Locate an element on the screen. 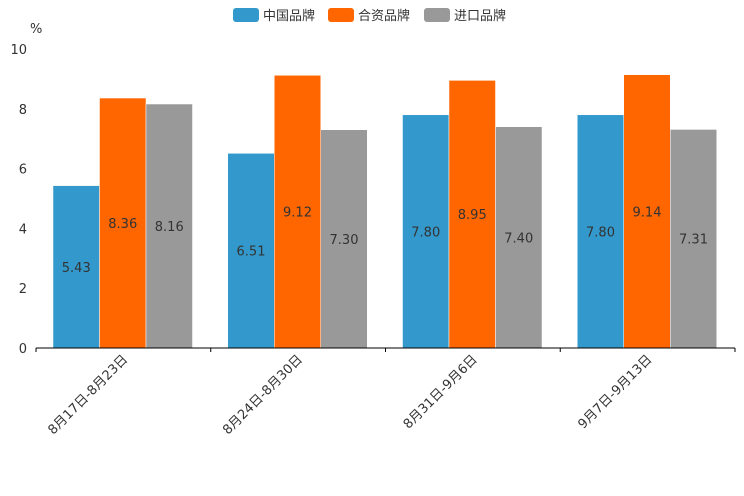 The height and width of the screenshot is (496, 744). y-tick-label: 0 is located at coordinates (23, 349).